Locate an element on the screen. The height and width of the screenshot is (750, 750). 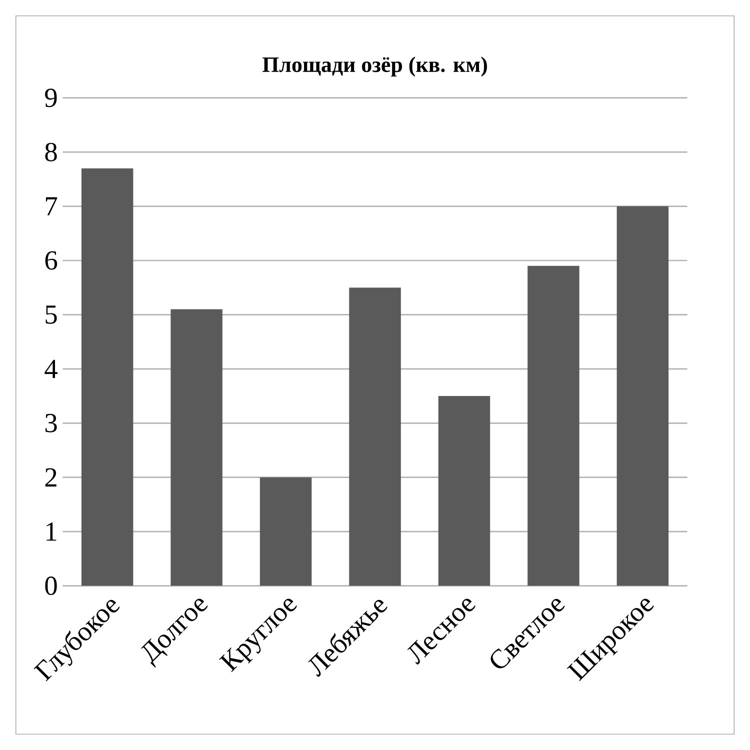
y-tick-label: 0 is located at coordinates (51, 586).